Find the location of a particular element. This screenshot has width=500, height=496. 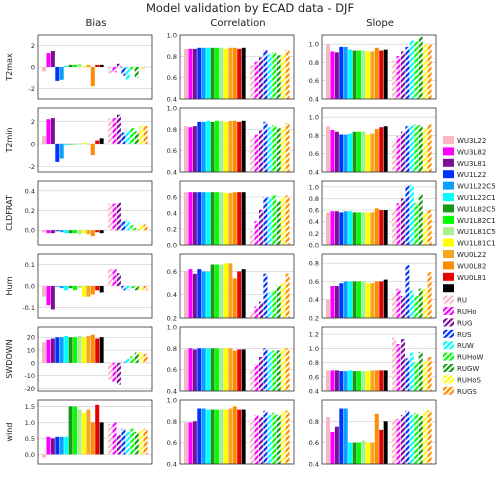

y-tick-label: 2 is located at coordinates (33, 122).